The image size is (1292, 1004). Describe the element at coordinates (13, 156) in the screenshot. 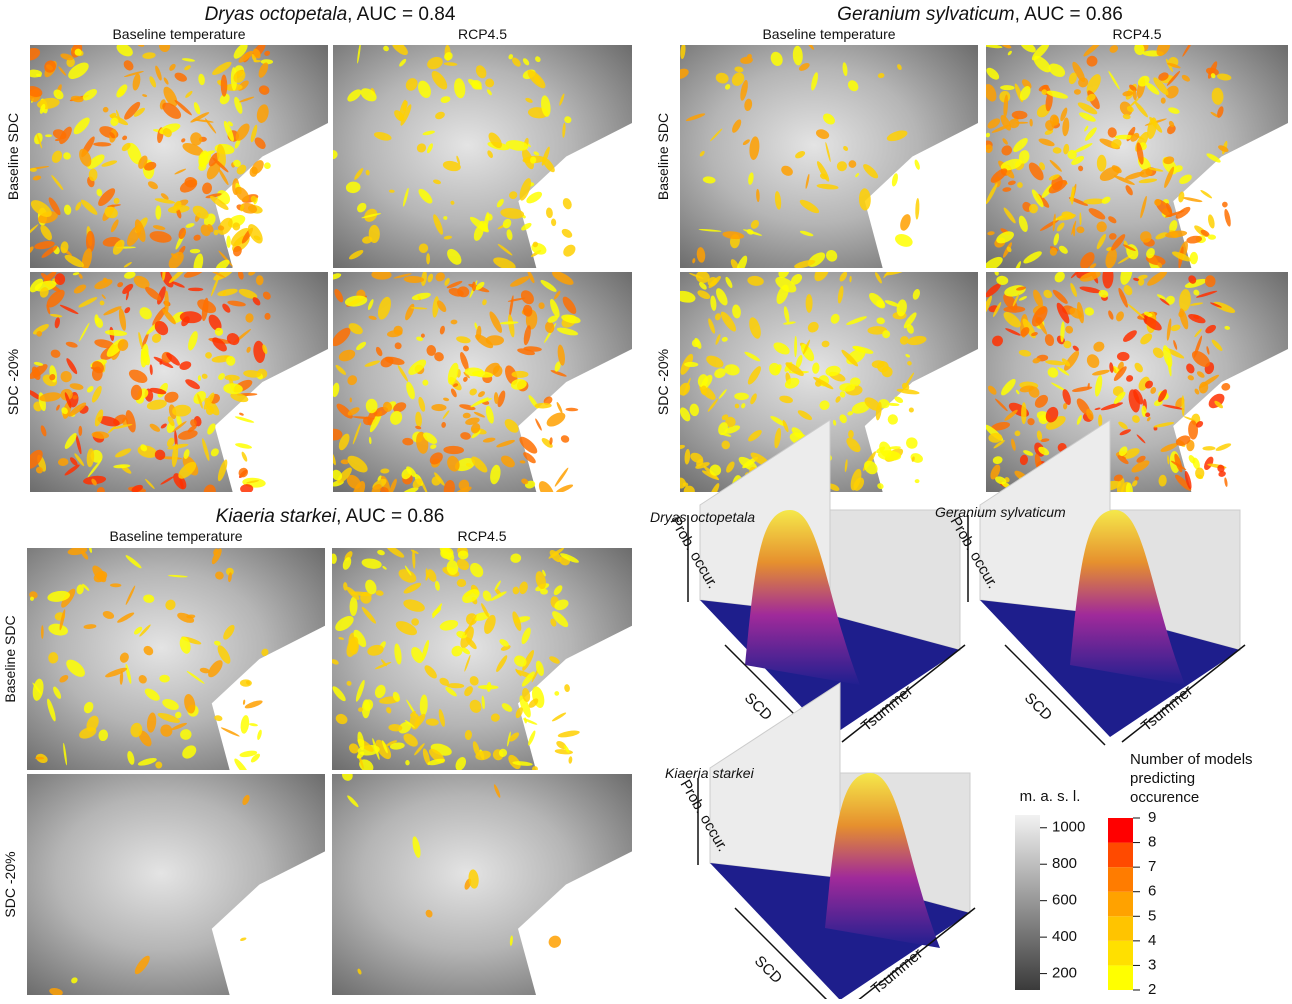

I see `row-label: Baseline SDC` at that location.